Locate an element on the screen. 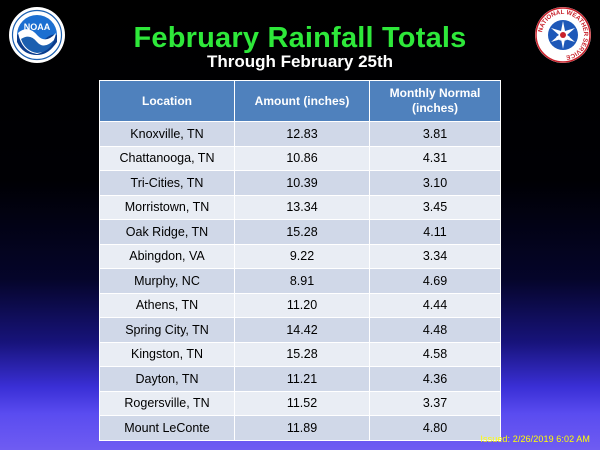  cell-amount: 13.34 is located at coordinates (302, 207).